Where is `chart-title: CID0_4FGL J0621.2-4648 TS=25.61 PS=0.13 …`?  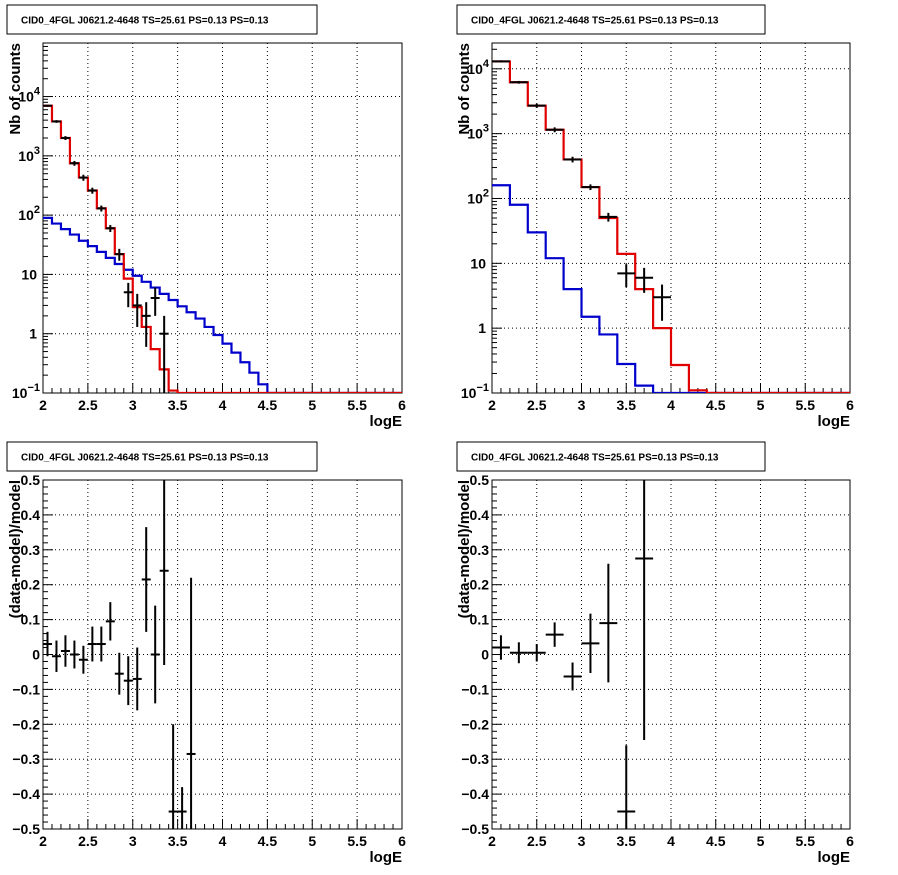
chart-title: CID0_4FGL J0621.2-4648 TS=25.61 PS=0.13 … is located at coordinates (595, 21).